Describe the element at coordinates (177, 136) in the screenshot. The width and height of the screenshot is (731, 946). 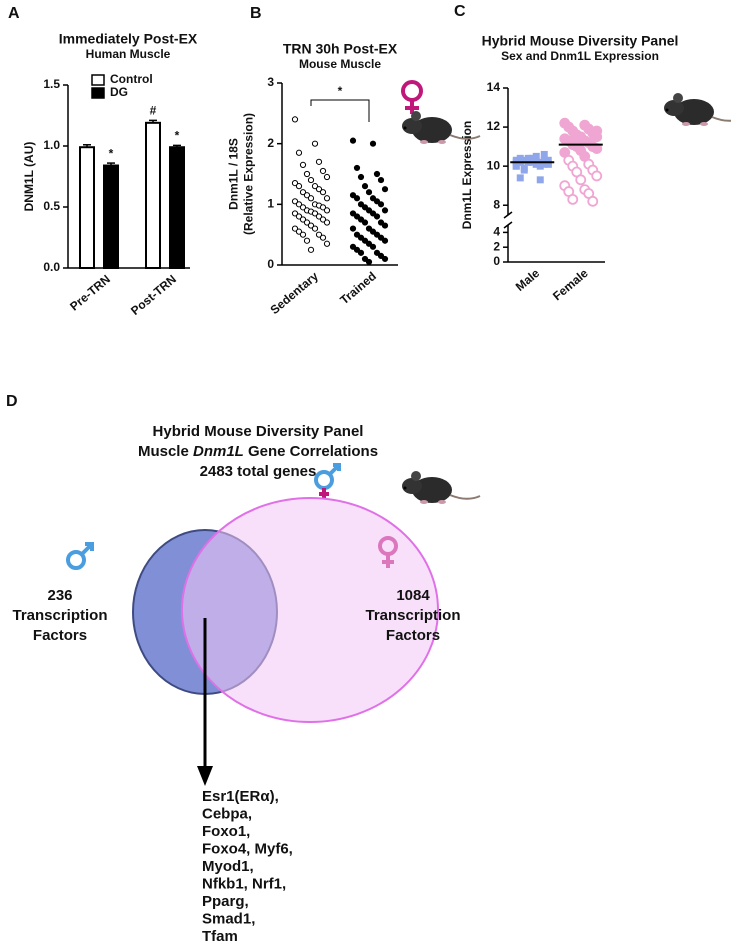
I see `bar-marker: *` at that location.